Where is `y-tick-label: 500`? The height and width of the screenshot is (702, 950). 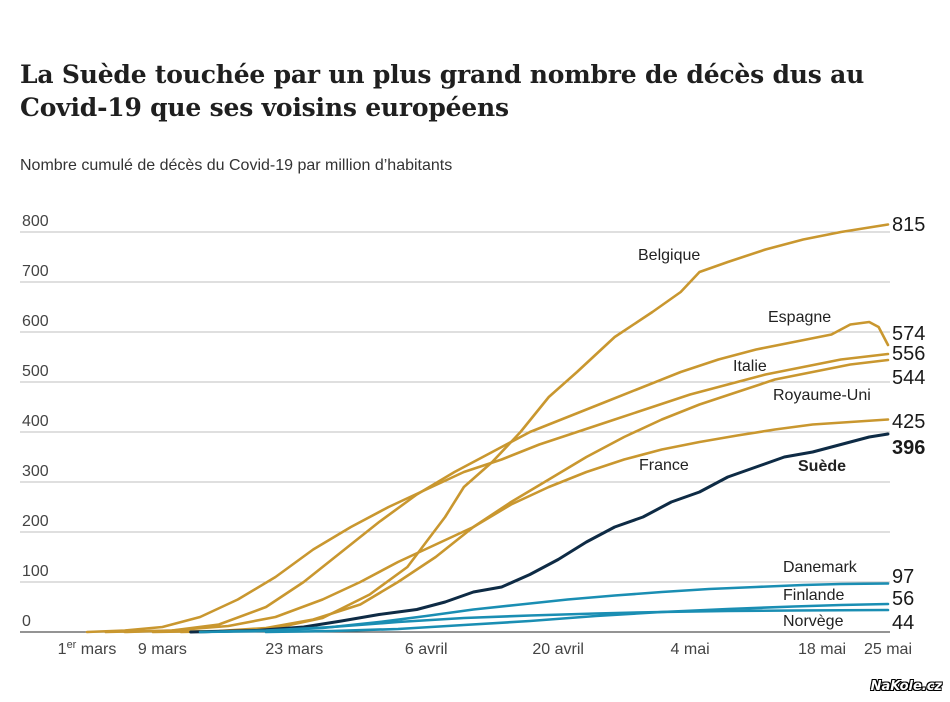
y-tick-label: 500 is located at coordinates (35, 371).